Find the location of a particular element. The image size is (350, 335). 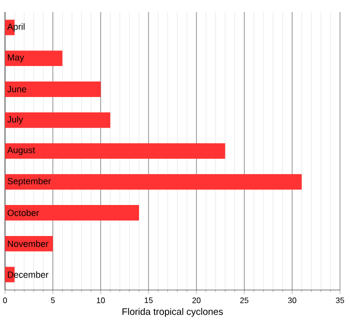

y-tick-label: August is located at coordinates (21, 151).